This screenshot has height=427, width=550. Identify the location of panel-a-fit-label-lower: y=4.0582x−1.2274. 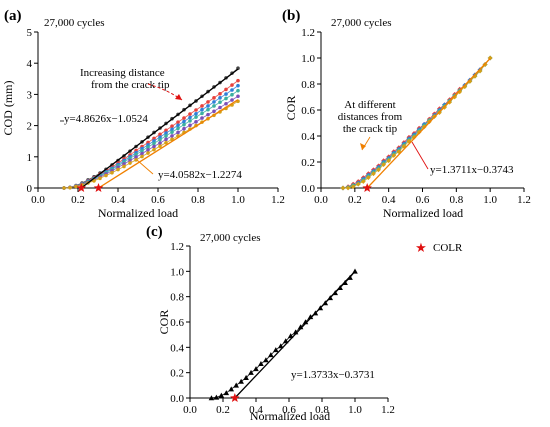
(200, 175).